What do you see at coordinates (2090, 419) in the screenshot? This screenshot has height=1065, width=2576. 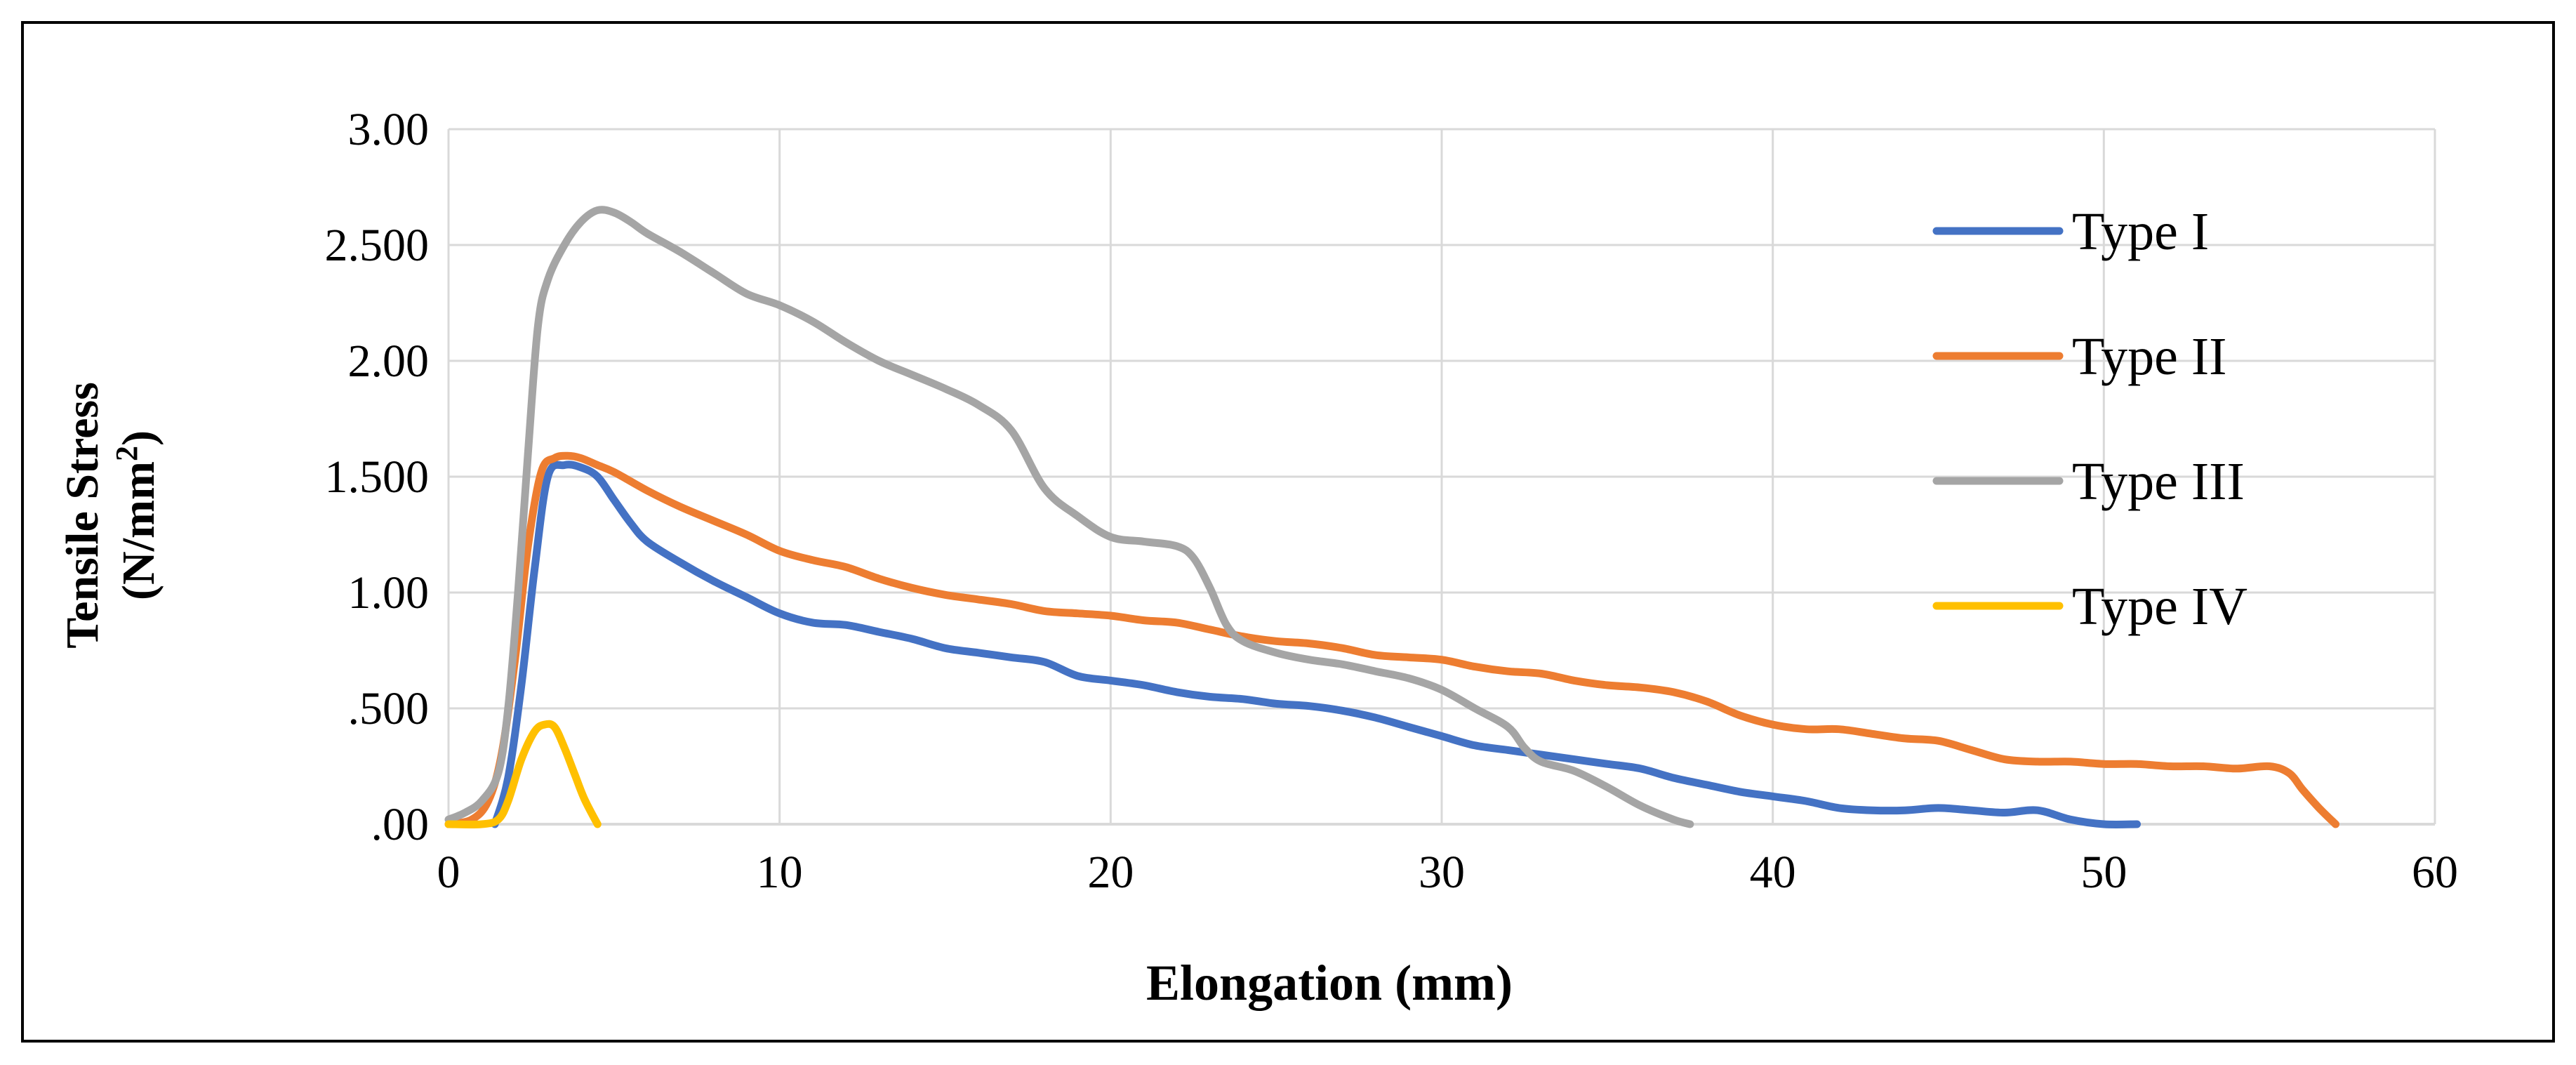 I see `legend: Type I Type II Type III Type IV` at bounding box center [2090, 419].